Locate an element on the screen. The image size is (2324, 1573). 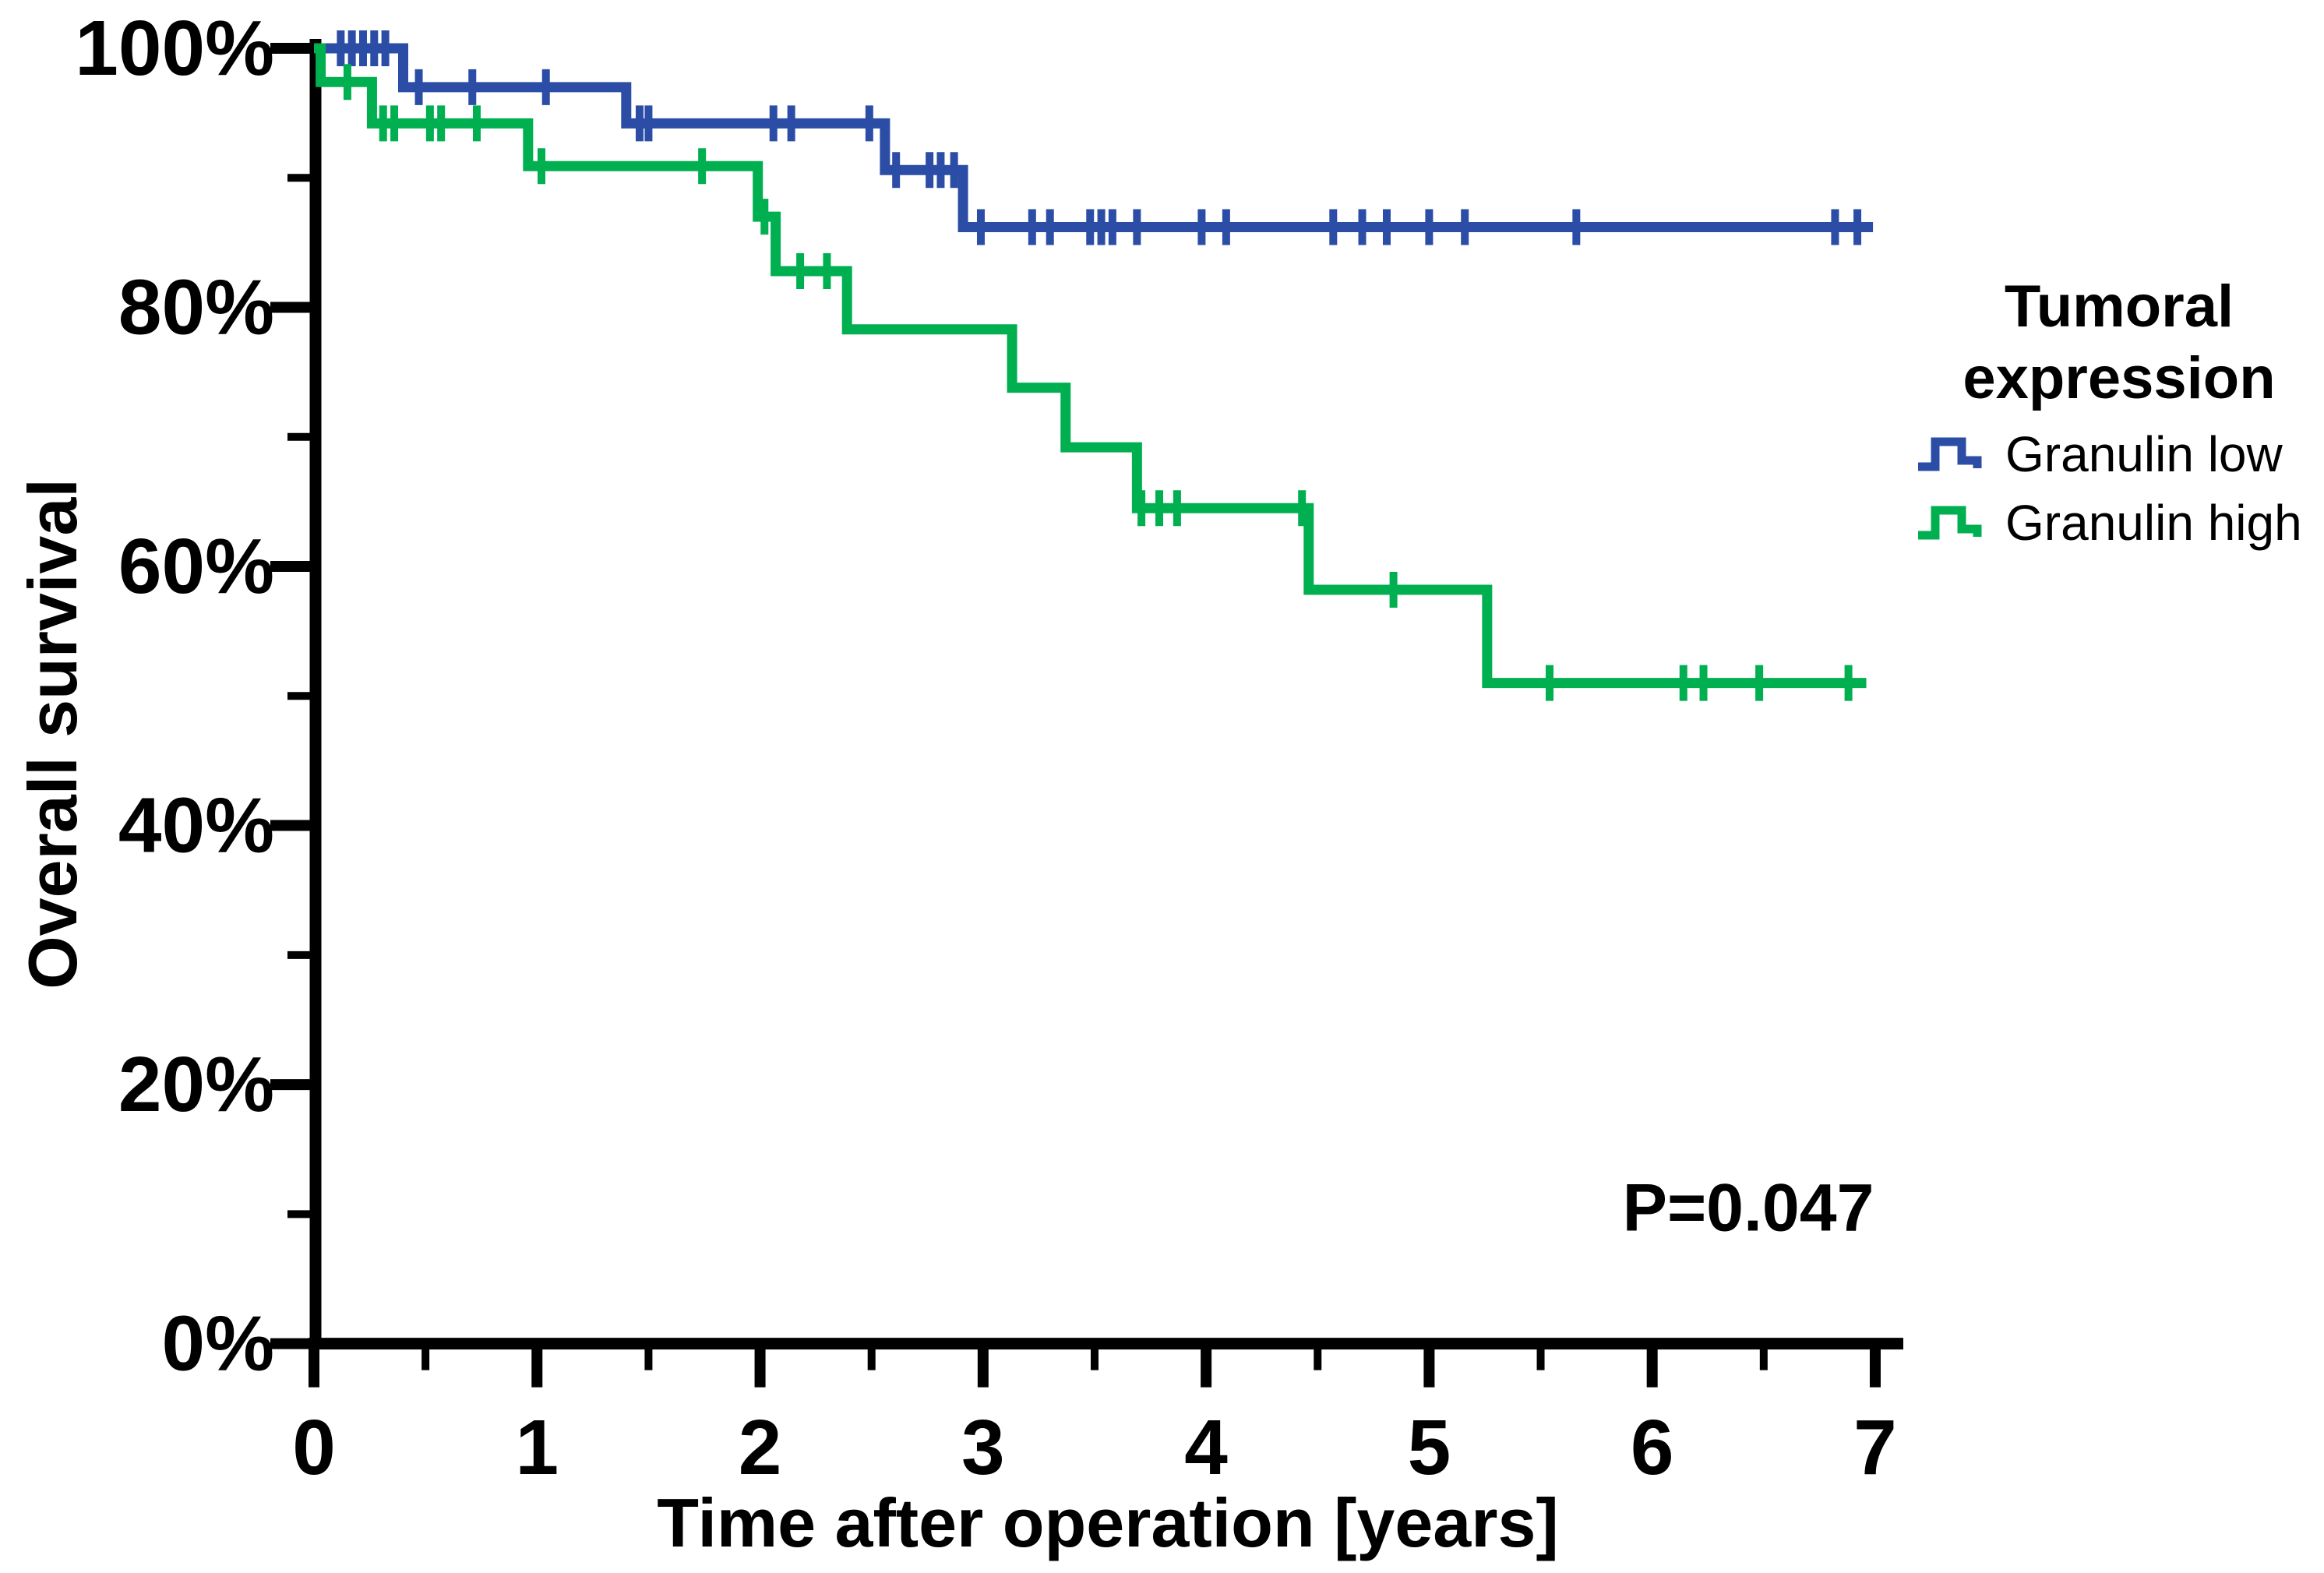
y-tick-label: 40% is located at coordinates (196, 825).